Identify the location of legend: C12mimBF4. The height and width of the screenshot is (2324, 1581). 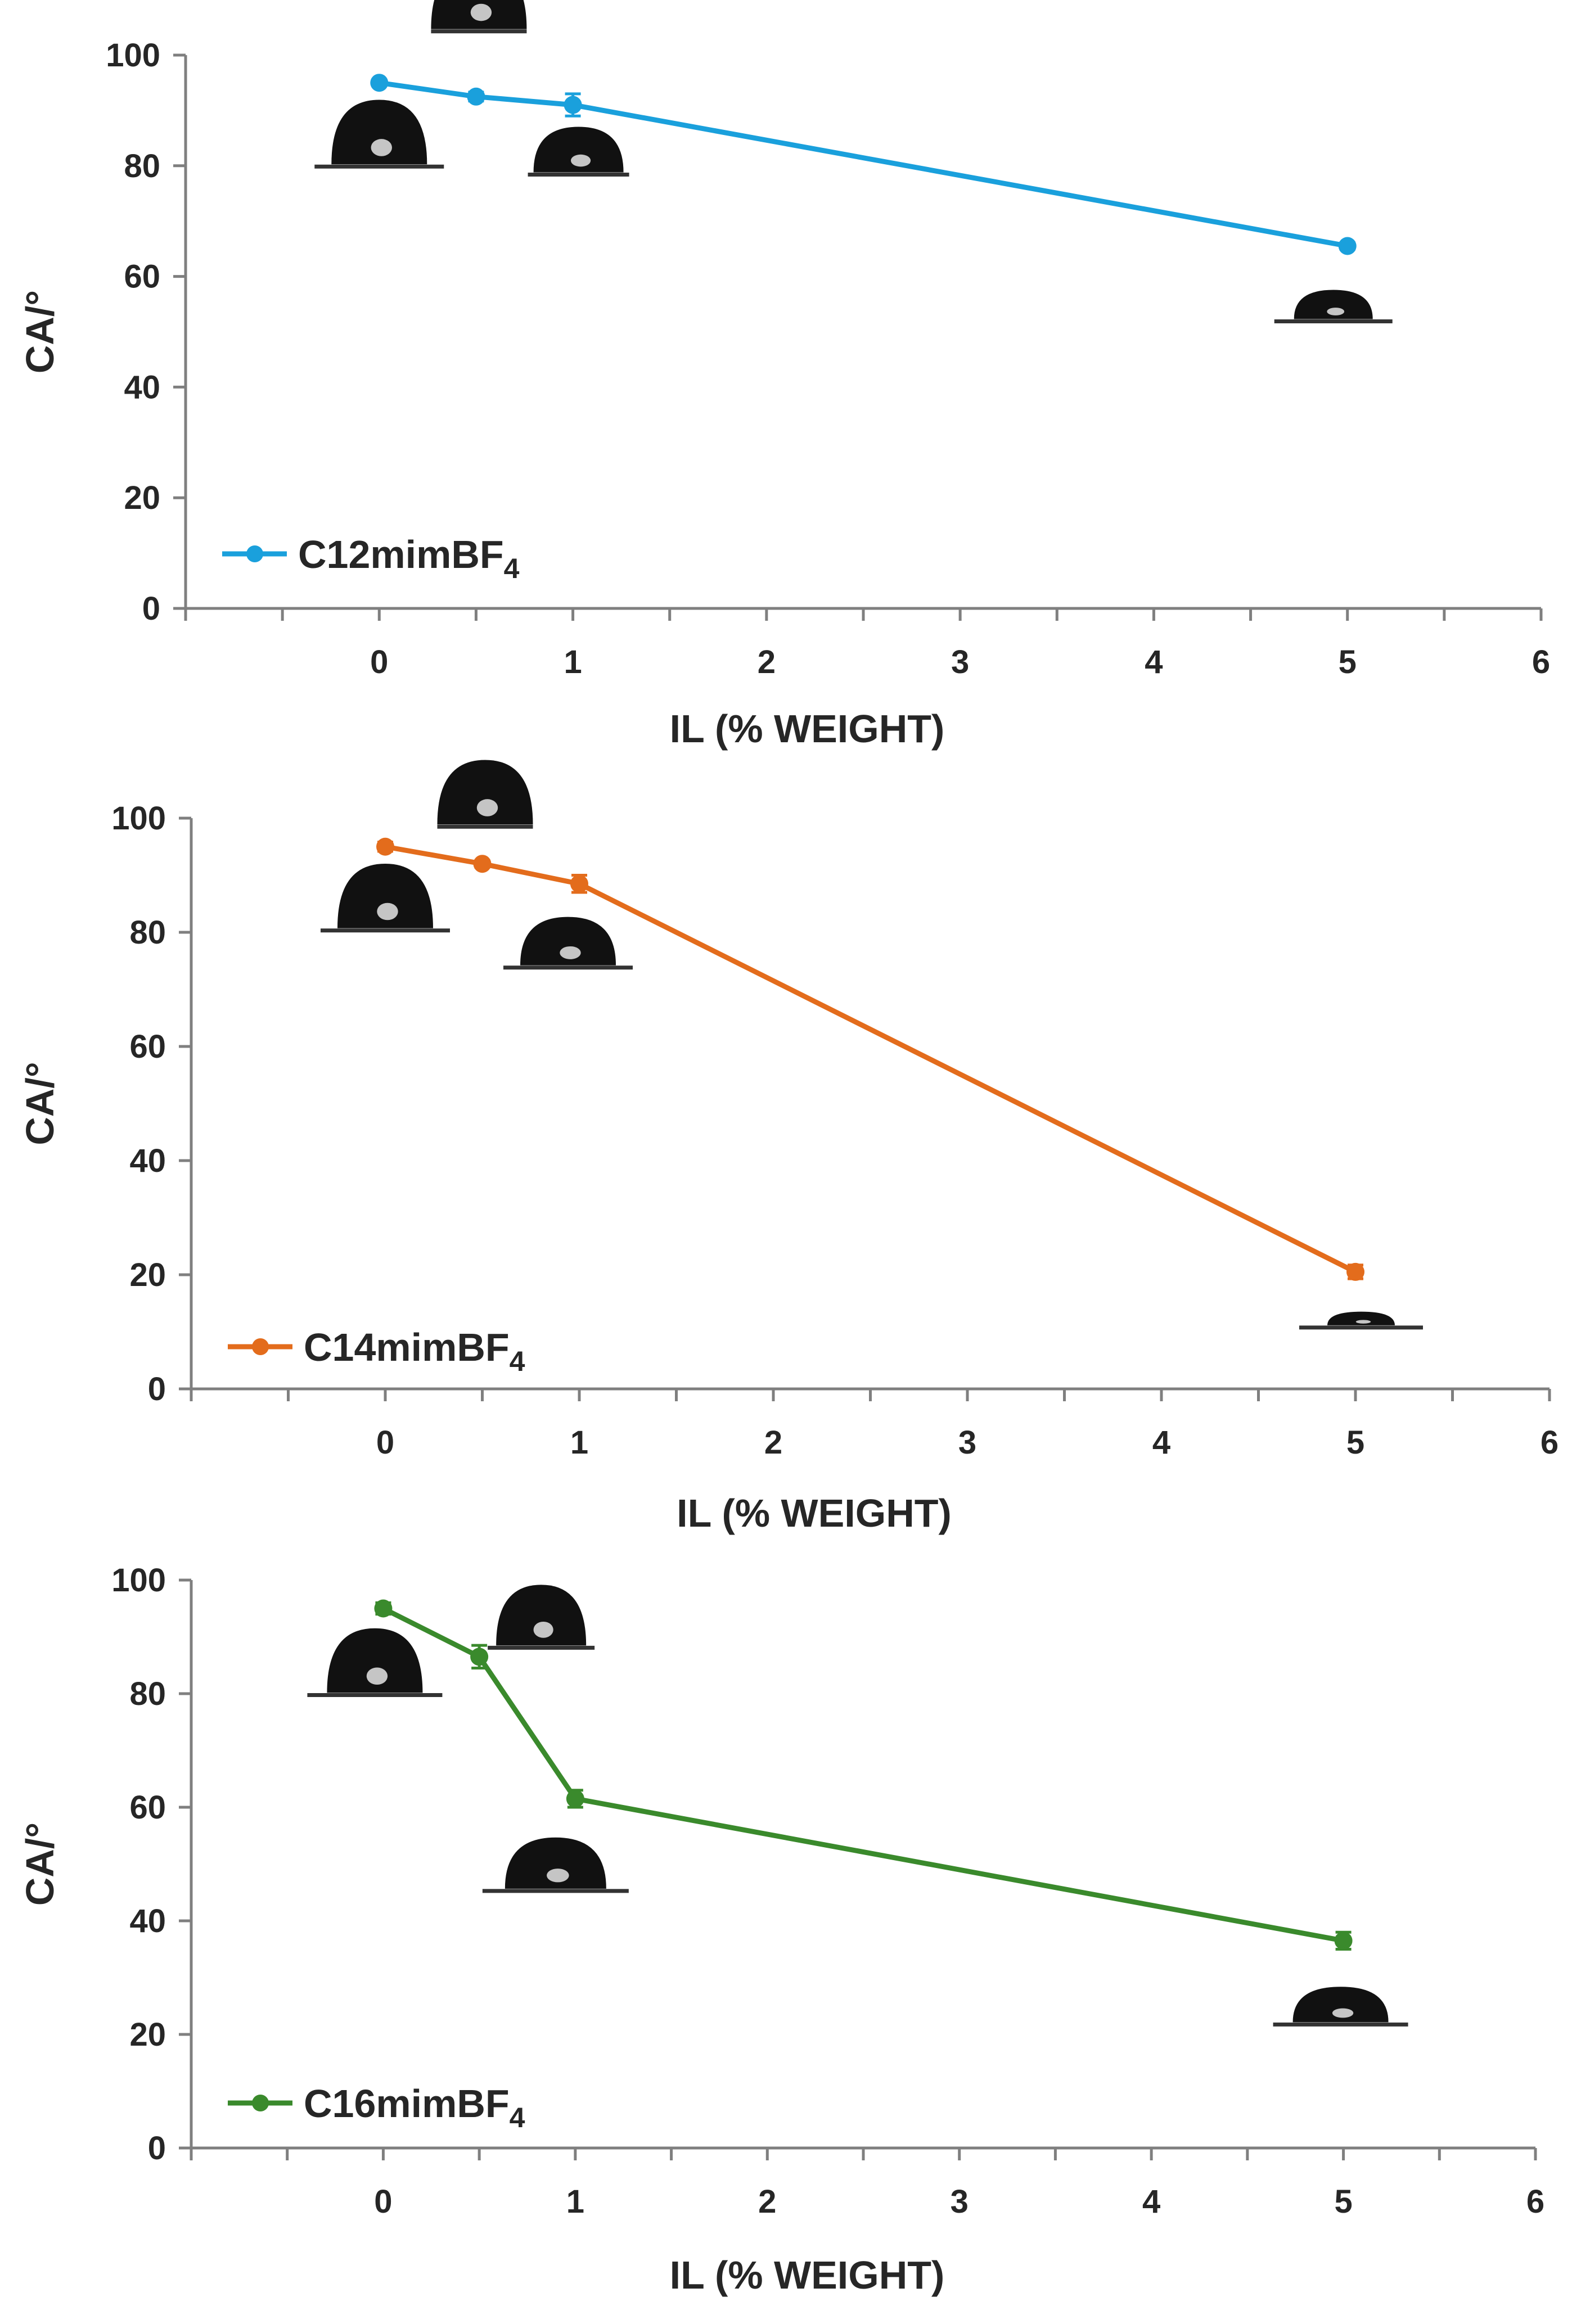
(371, 558).